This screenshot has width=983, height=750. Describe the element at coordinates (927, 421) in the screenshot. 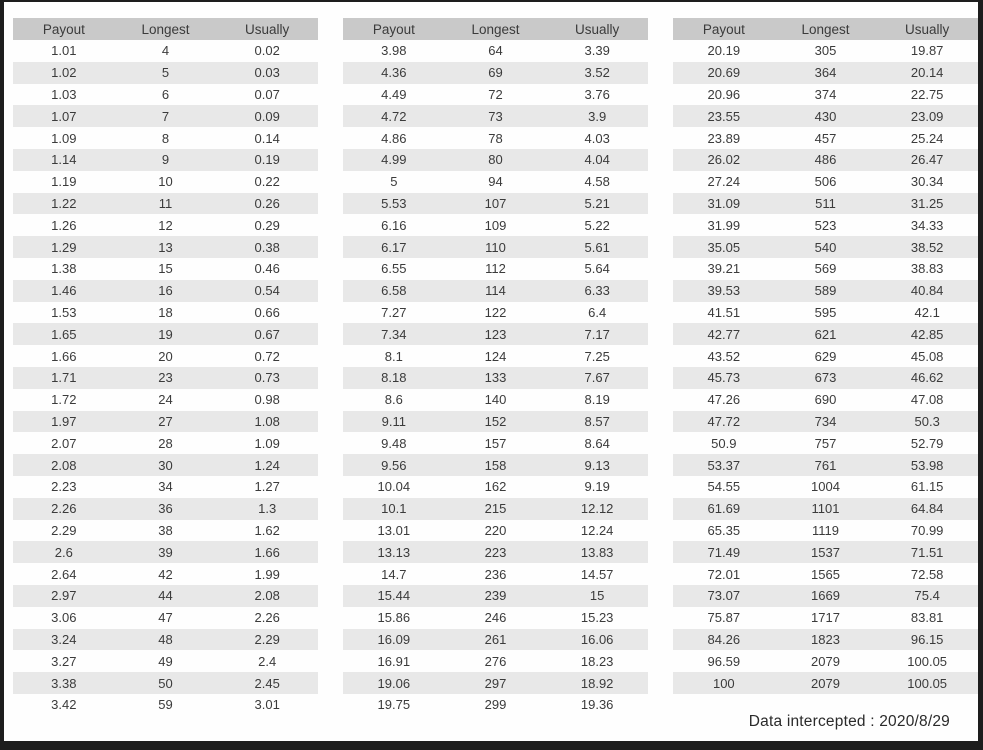

I see `table-cell: 50.3` at that location.